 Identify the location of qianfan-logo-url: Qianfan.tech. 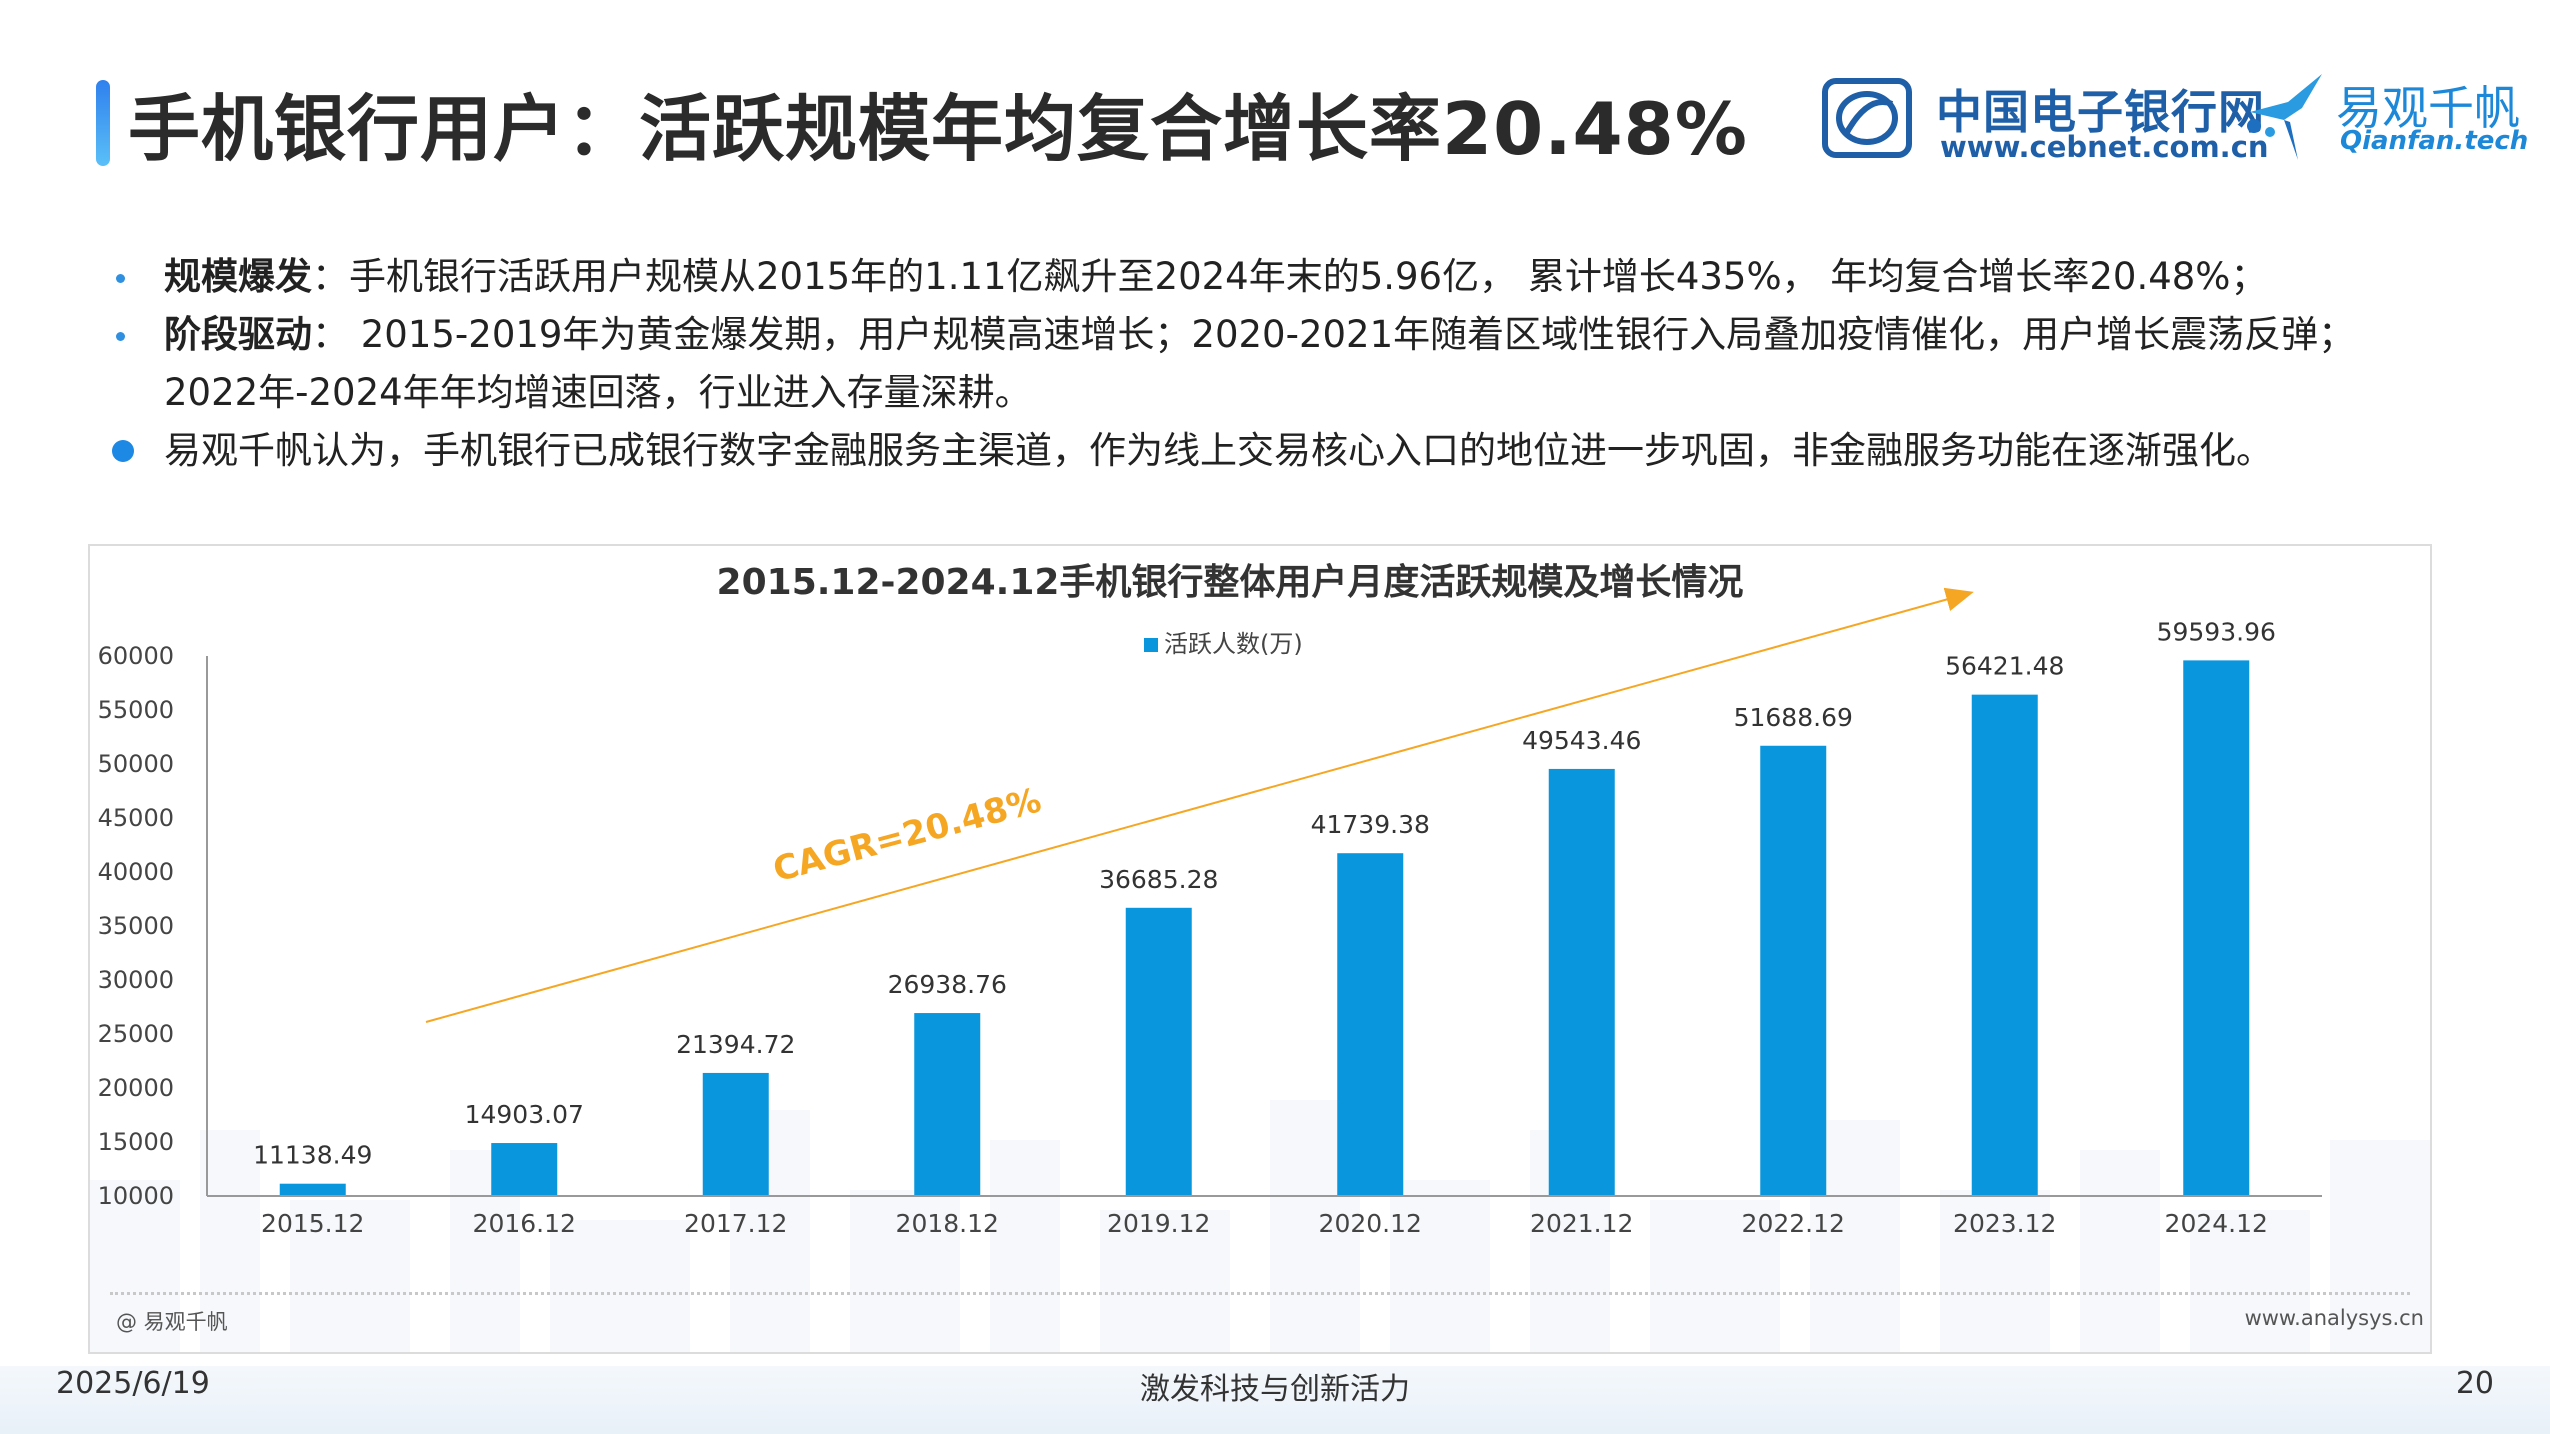
(2434, 141).